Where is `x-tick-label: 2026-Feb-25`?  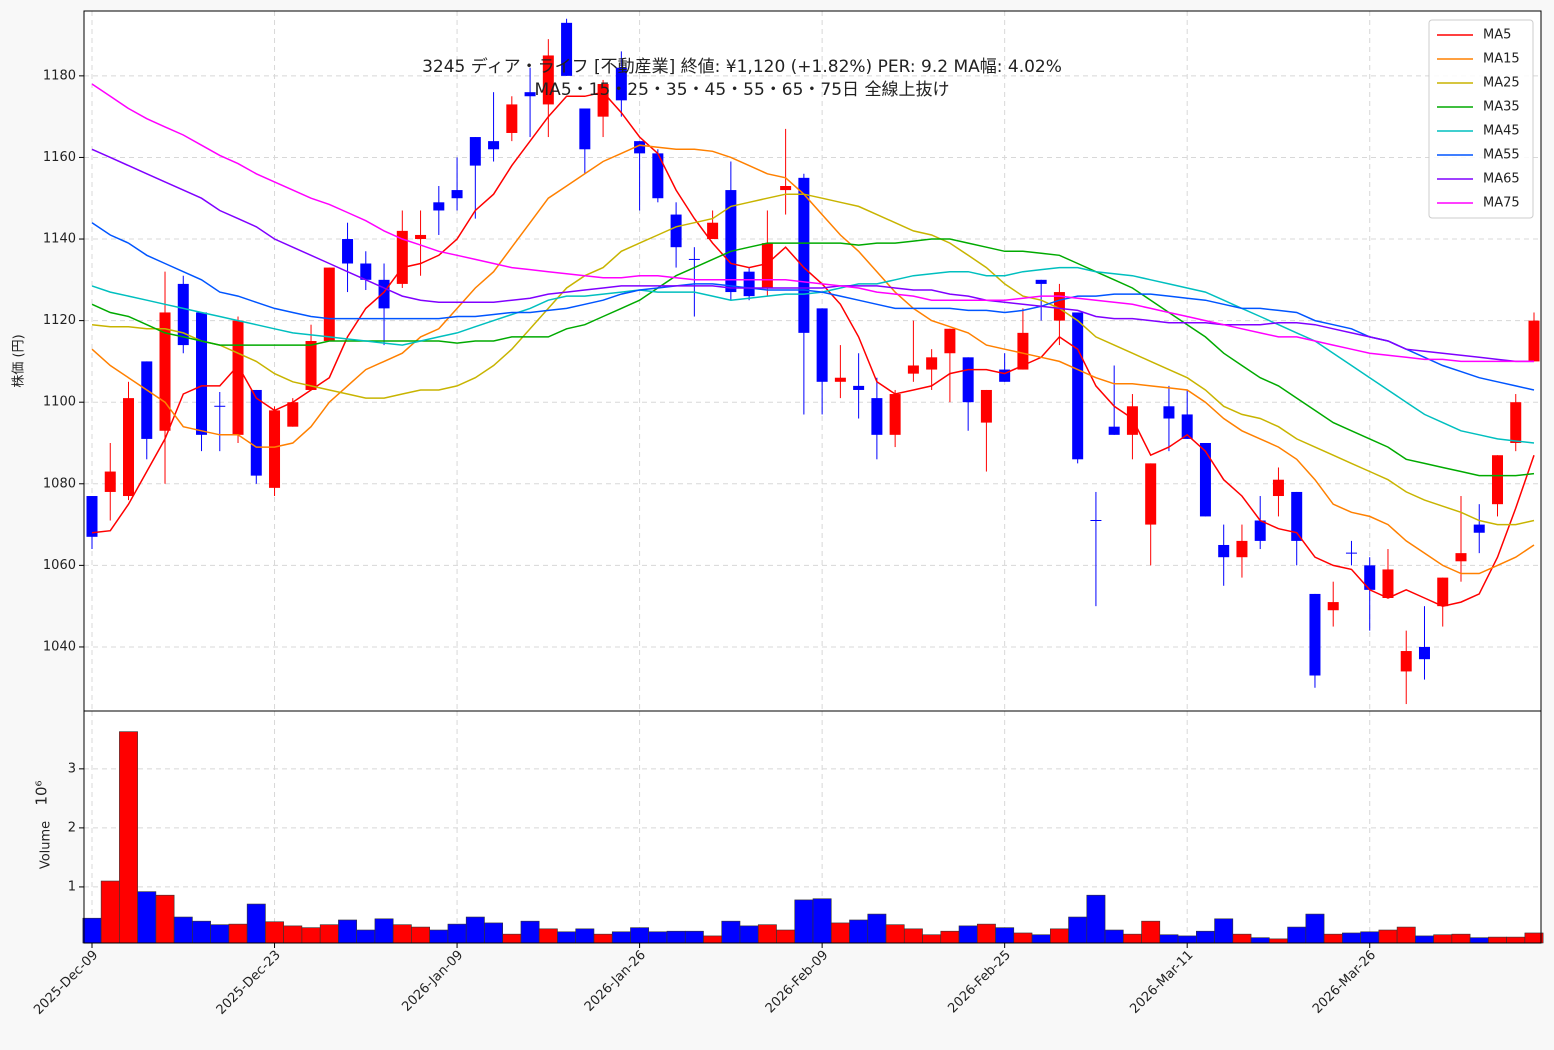 x-tick-label: 2026-Feb-25 is located at coordinates (979, 982).